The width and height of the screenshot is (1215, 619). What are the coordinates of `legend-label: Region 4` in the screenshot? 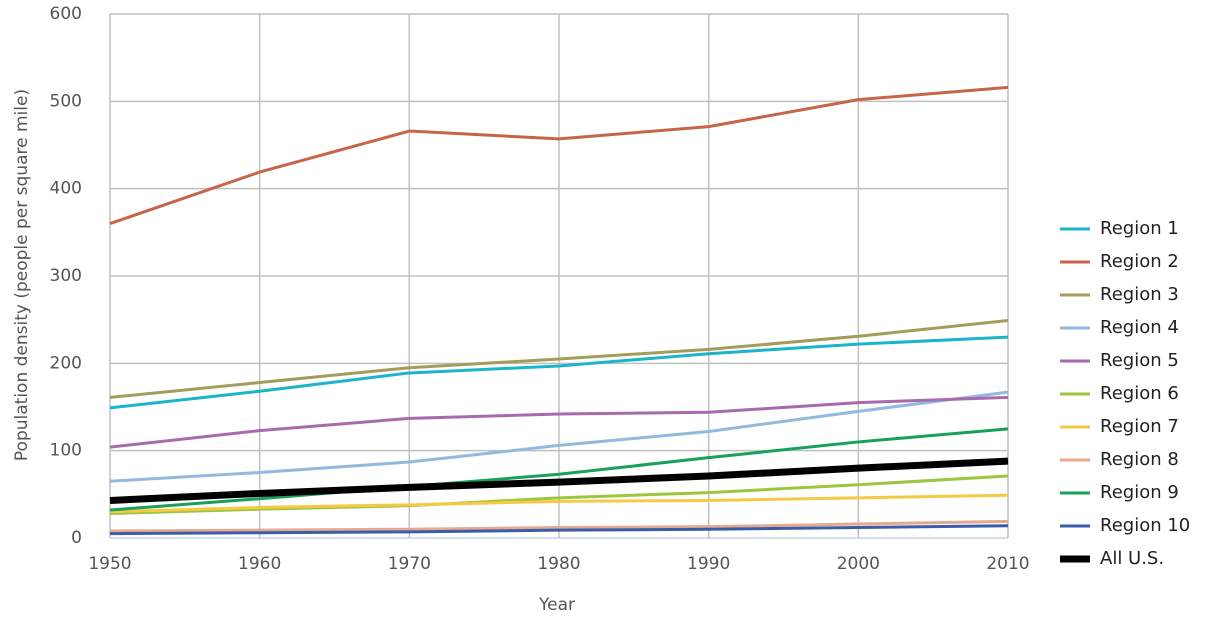 It's located at (1139, 327).